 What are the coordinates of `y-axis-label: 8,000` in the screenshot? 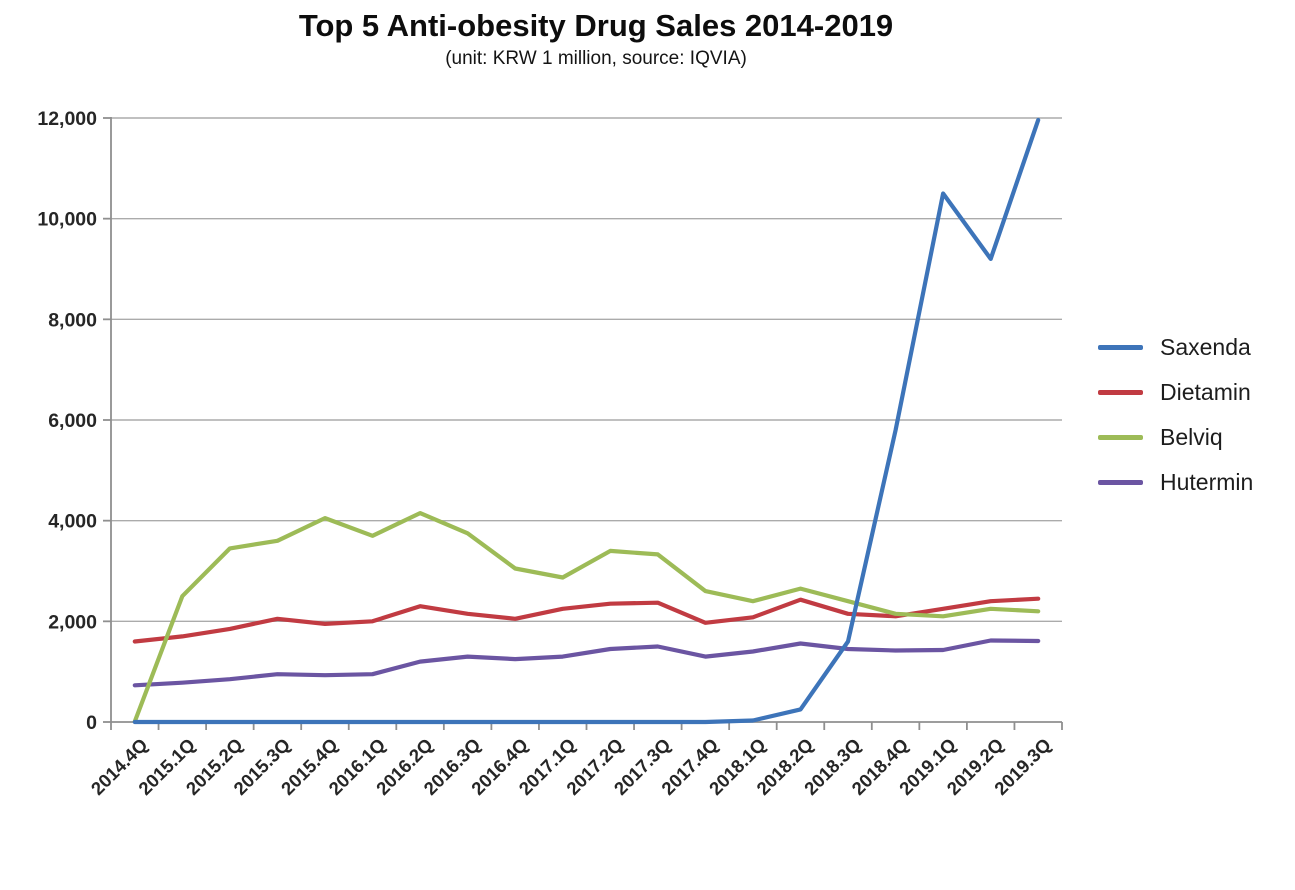 It's located at (72, 320).